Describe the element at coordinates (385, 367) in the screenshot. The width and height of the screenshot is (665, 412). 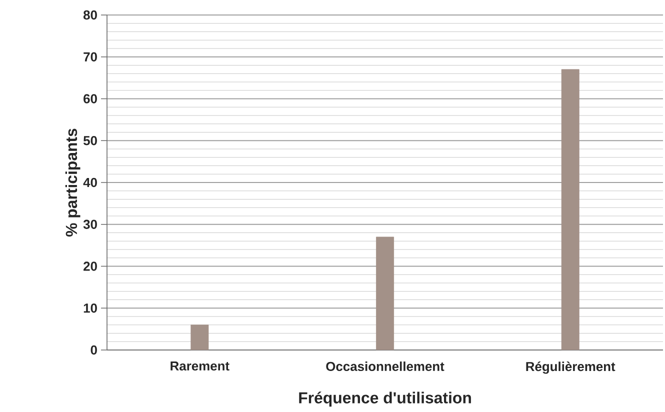
I see `x-tick-label: Occasionnellement` at that location.